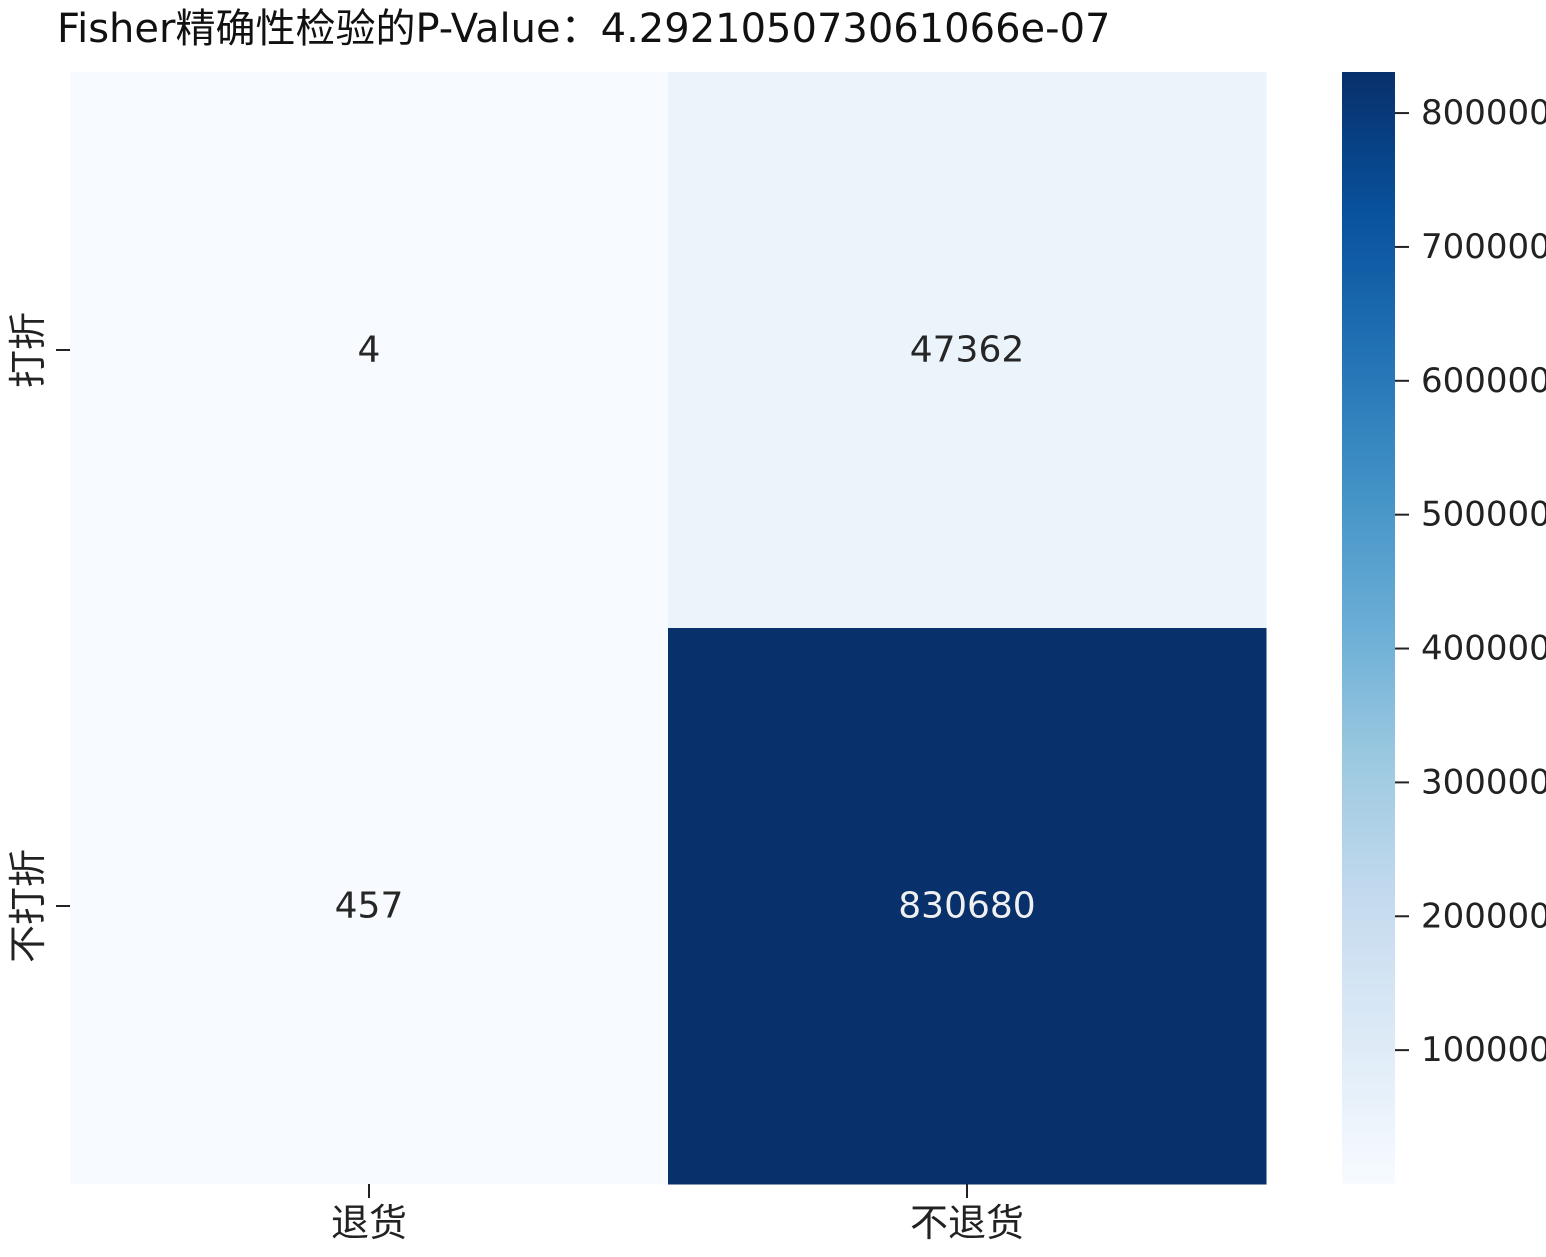 Image resolution: width=1546 pixels, height=1257 pixels. I want to click on x-axis: 退货 不退货, so click(677, 1214).